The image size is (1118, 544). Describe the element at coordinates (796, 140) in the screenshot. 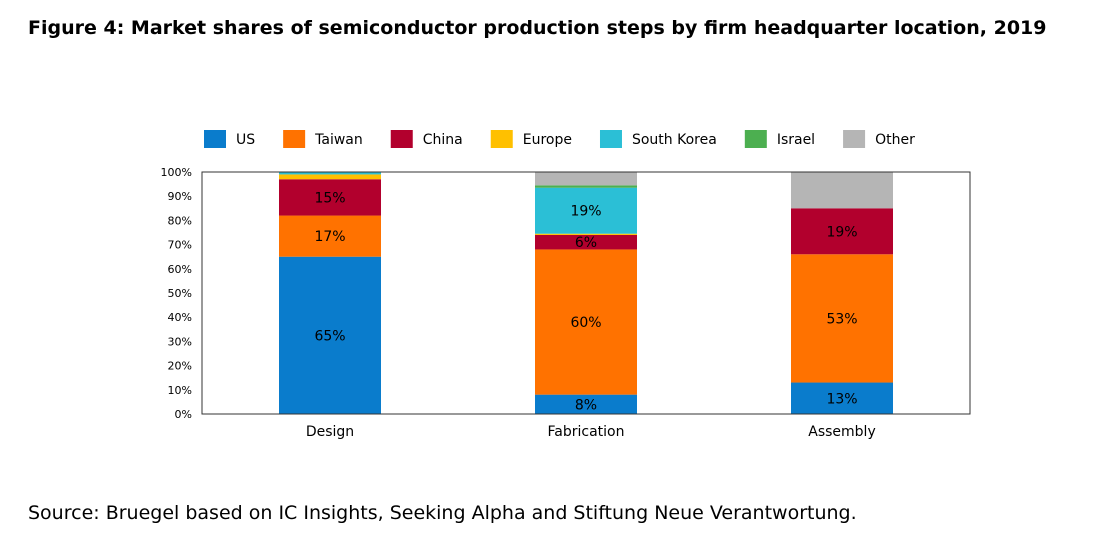

I see `legend-label: Israel` at that location.